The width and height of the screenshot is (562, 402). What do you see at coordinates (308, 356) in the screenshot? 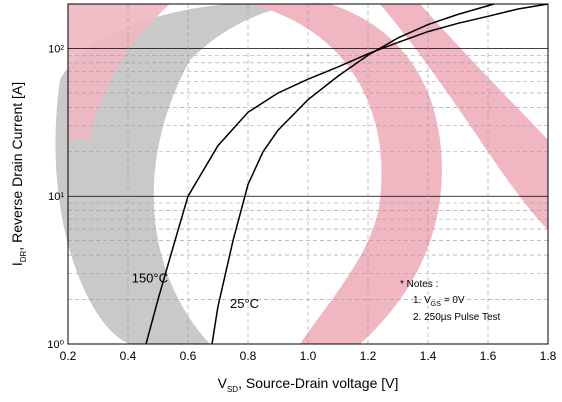
I see `x-tick-label: 1.0` at bounding box center [308, 356].